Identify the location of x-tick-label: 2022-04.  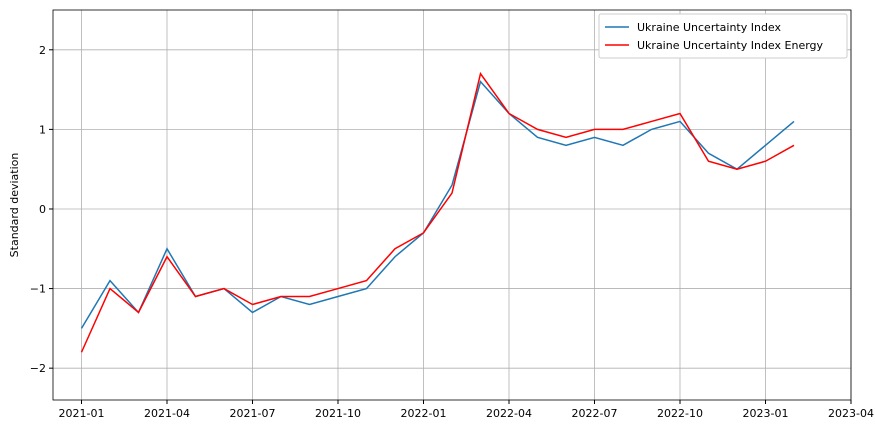
(509, 413).